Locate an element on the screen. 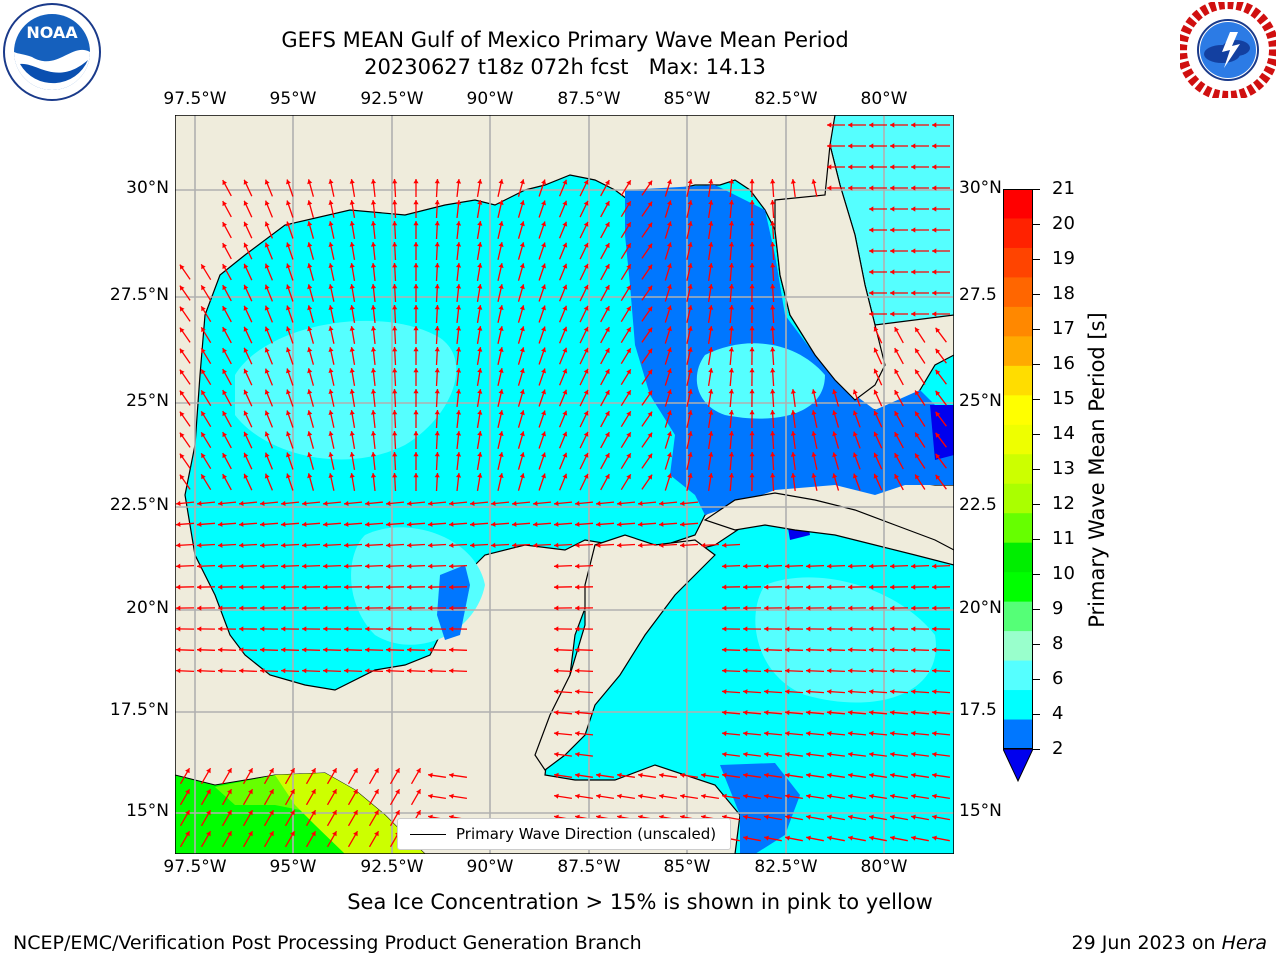 The image size is (1280, 960). lon-label-bottom: 85°W is located at coordinates (687, 867).